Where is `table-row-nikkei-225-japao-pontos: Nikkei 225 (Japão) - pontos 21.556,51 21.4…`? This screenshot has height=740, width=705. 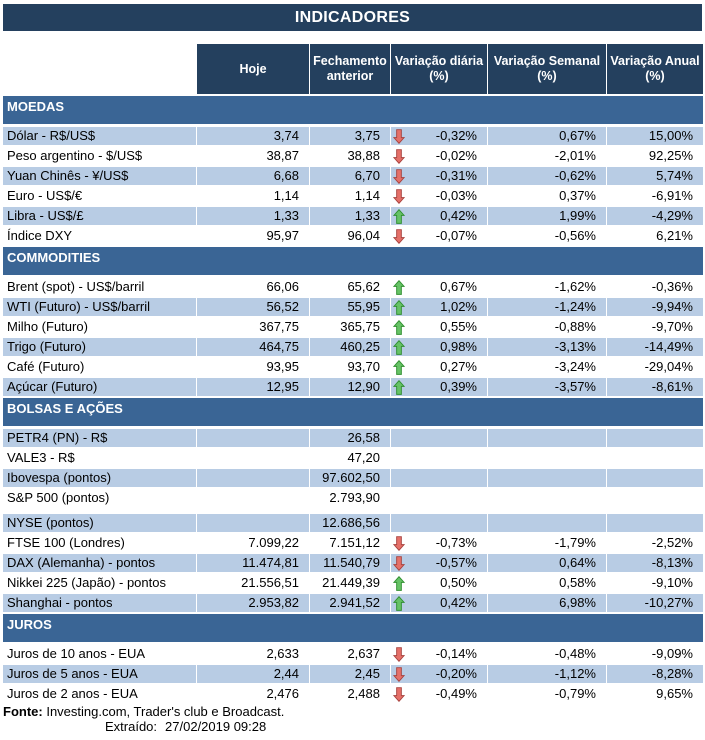 table-row-nikkei-225-japao-pontos: Nikkei 225 (Japão) - pontos 21.556,51 21.4… is located at coordinates (353, 583).